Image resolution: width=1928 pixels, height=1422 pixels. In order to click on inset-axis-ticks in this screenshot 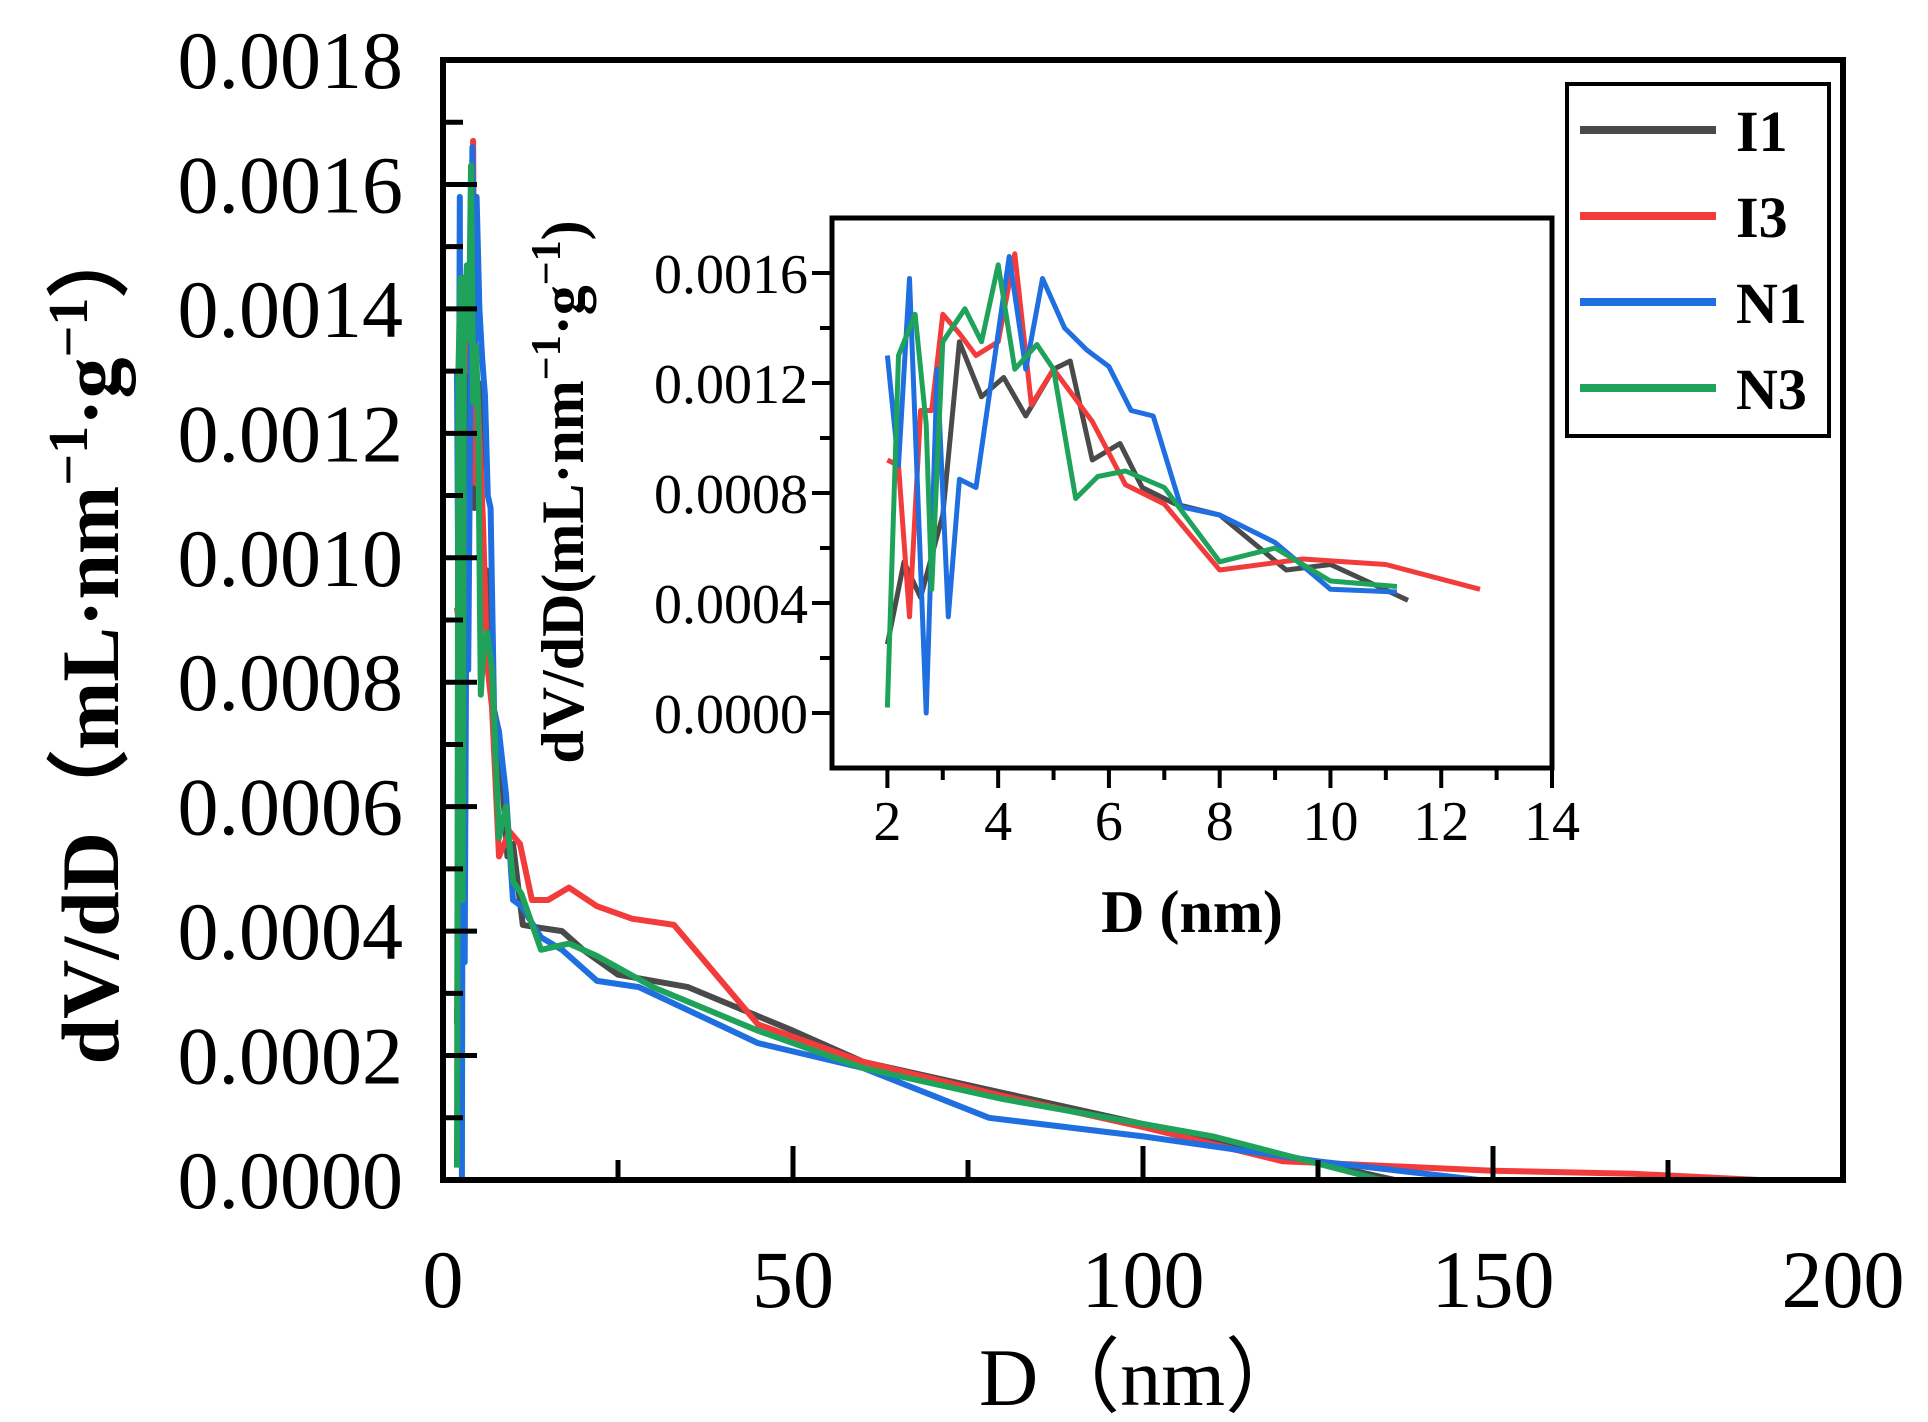, I will do `click(1183, 529)`.